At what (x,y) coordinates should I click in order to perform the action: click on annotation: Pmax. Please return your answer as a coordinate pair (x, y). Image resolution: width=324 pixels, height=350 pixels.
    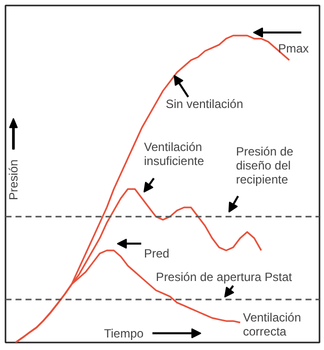
    Looking at the image, I should click on (293, 49).